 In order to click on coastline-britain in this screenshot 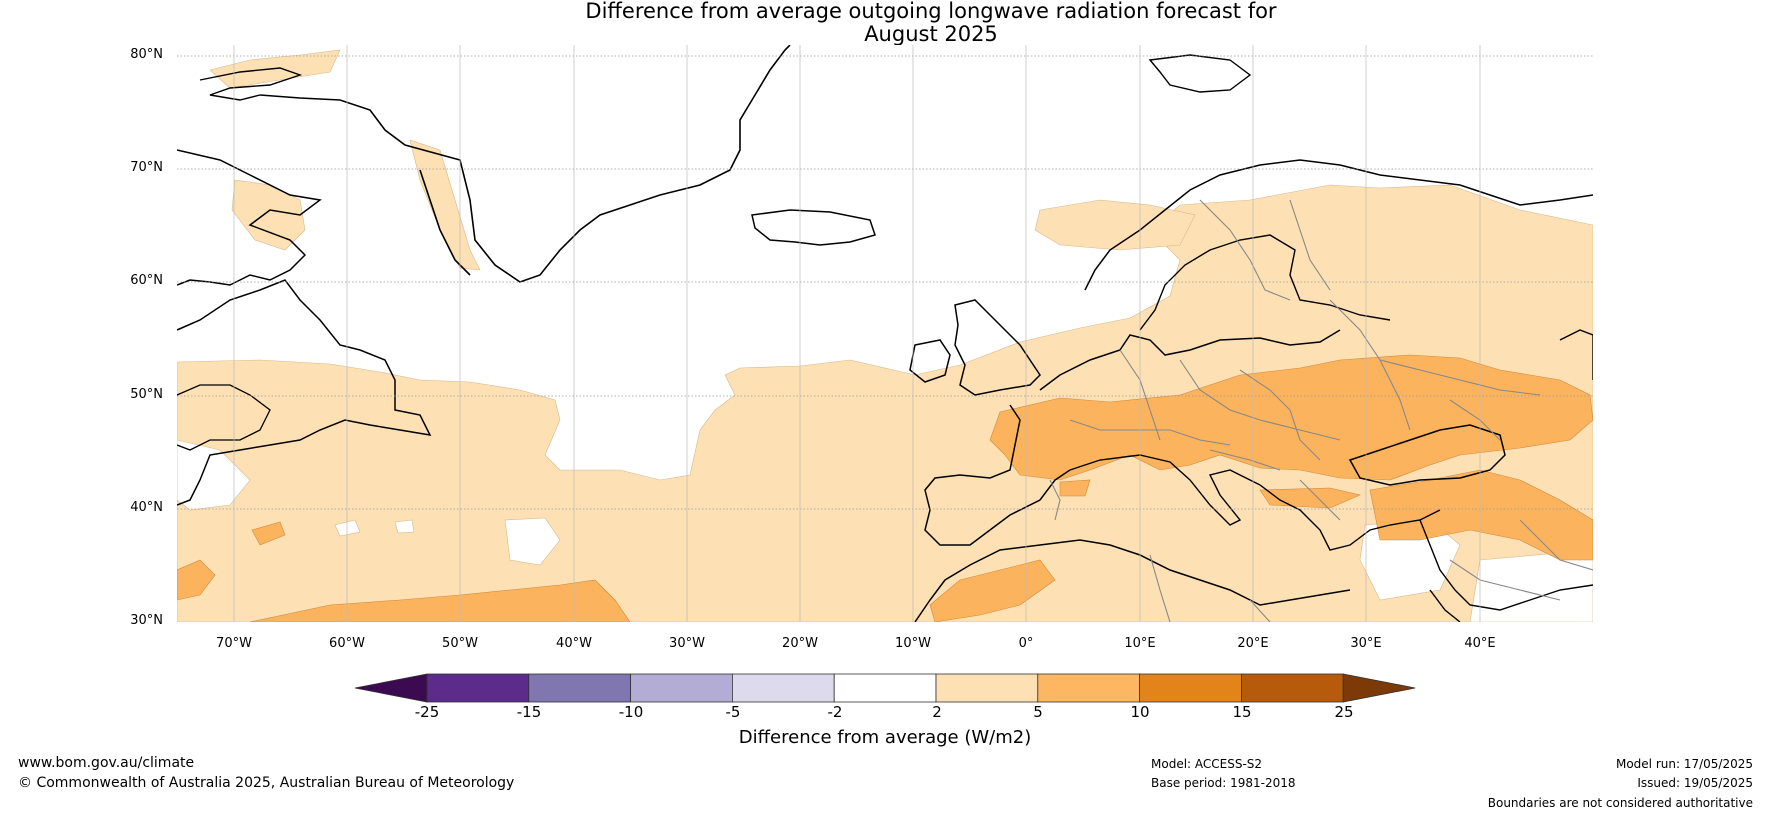, I will do `click(997, 347)`.